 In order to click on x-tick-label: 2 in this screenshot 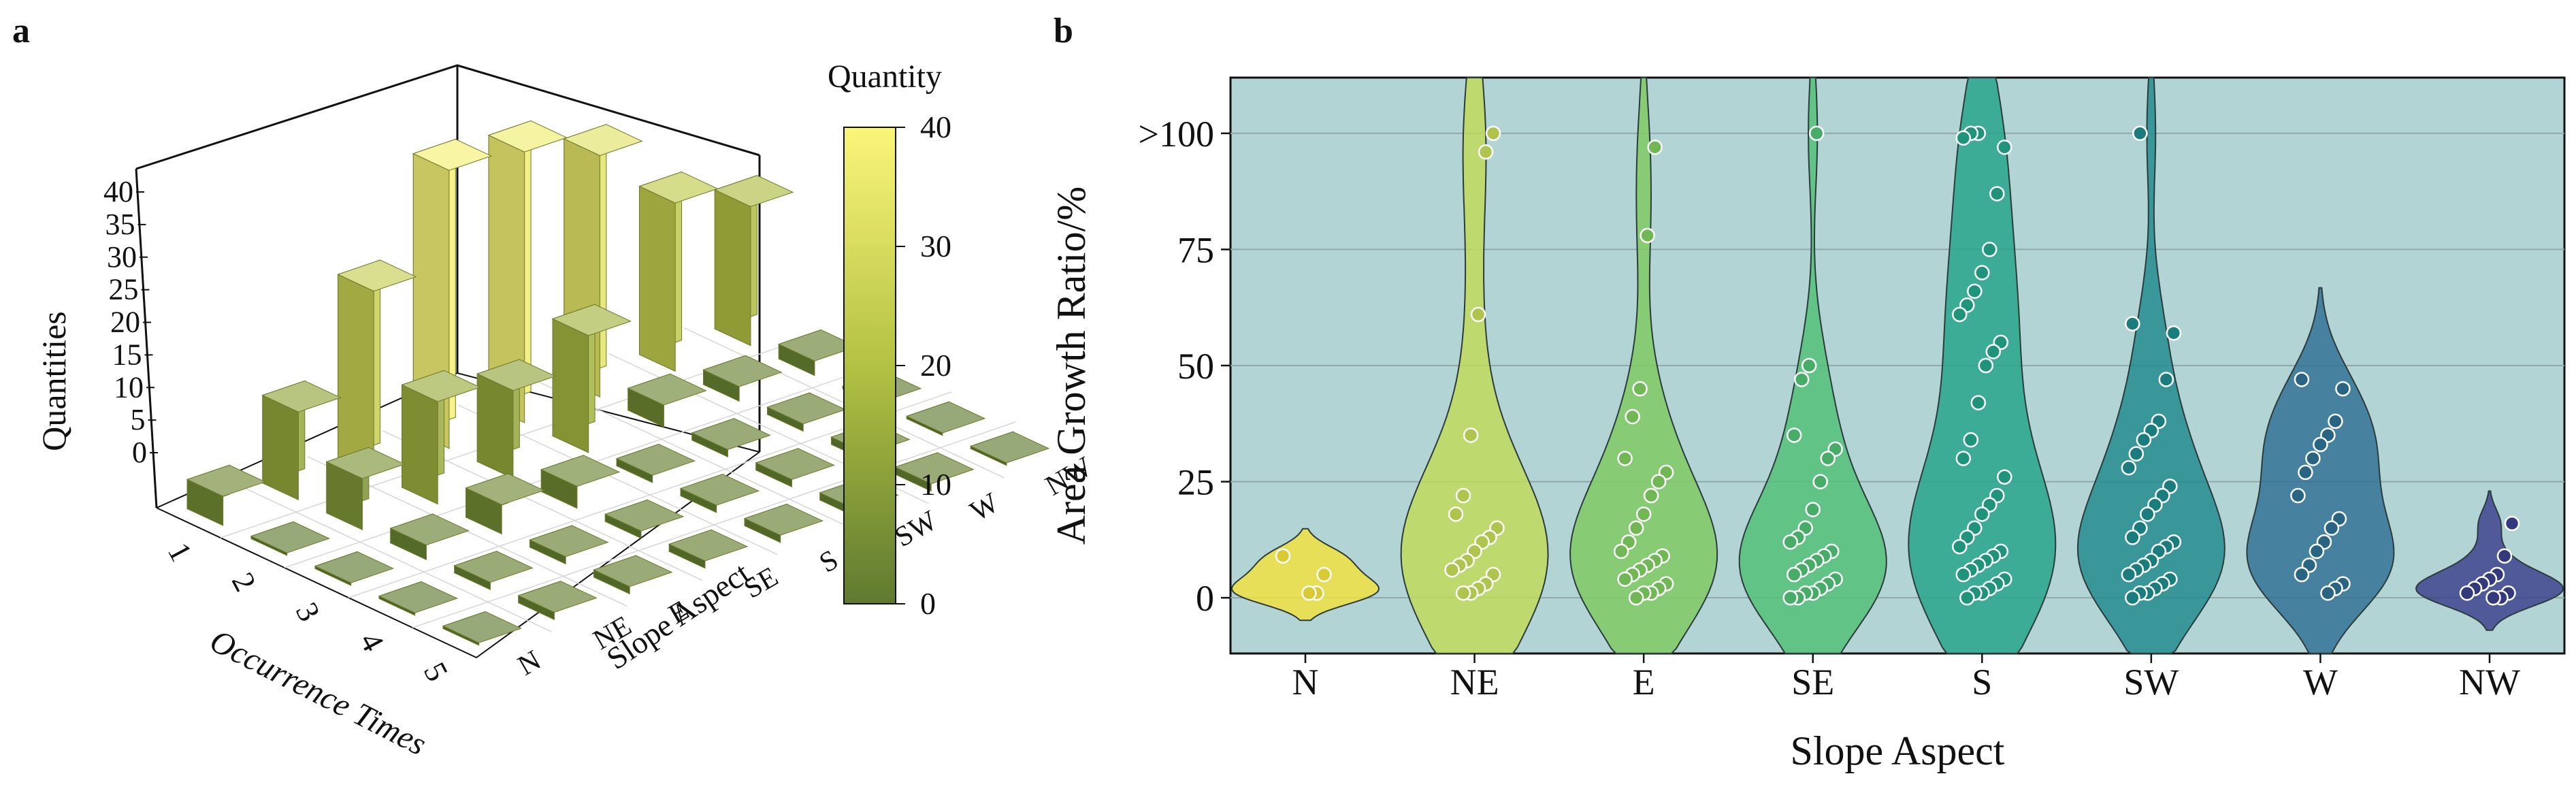, I will do `click(244, 582)`.